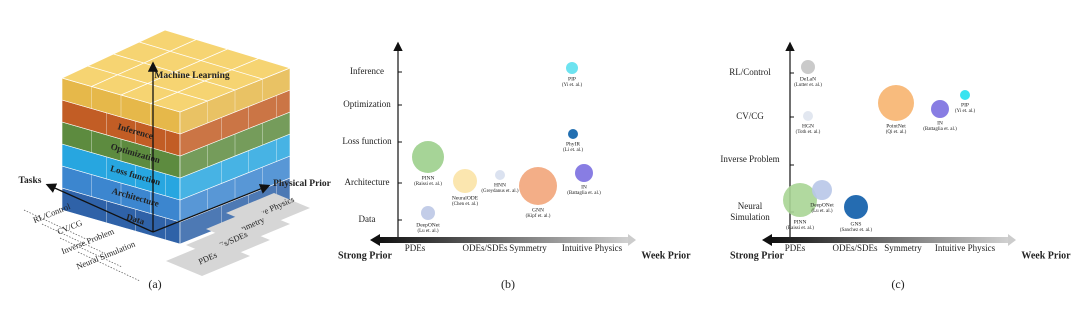 The height and width of the screenshot is (311, 1080). What do you see at coordinates (30, 181) in the screenshot?
I see `tasks-label: Tasks` at bounding box center [30, 181].